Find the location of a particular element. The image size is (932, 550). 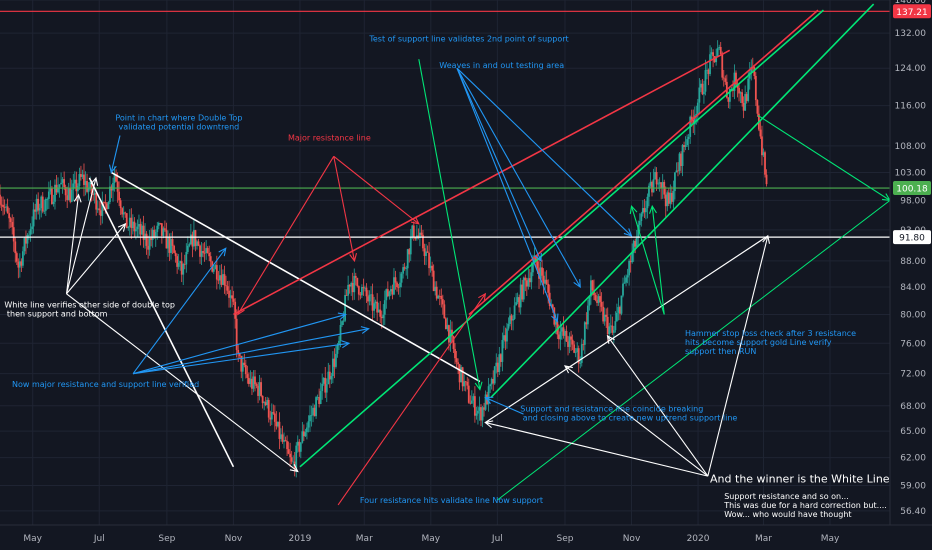

y-tick-label: 59.00 is located at coordinates (913, 487).